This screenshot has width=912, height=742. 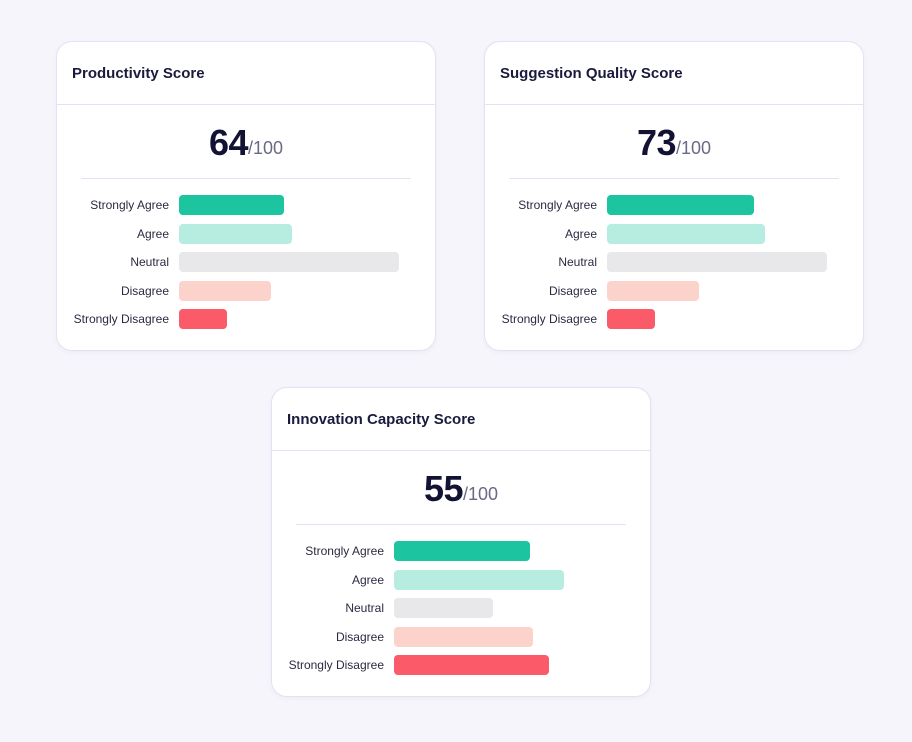 What do you see at coordinates (138, 73) in the screenshot?
I see `card-title: Productivity Score` at bounding box center [138, 73].